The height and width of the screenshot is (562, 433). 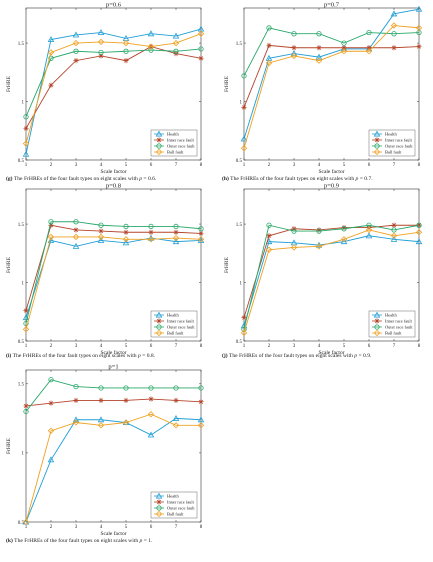 I want to click on x-tick-label: 8, so click(x=201, y=346).